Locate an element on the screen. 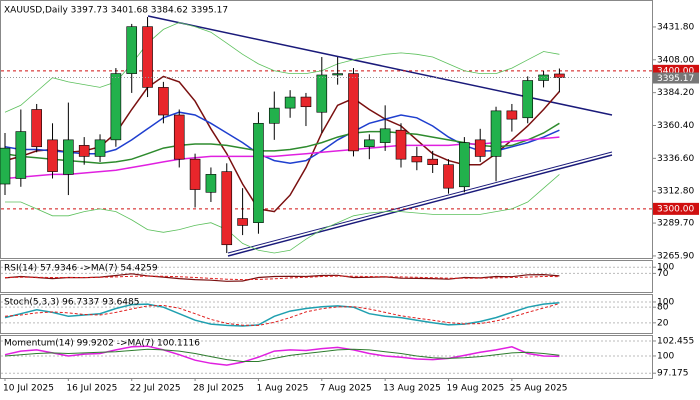  level-label-box is located at coordinates (676, 208).